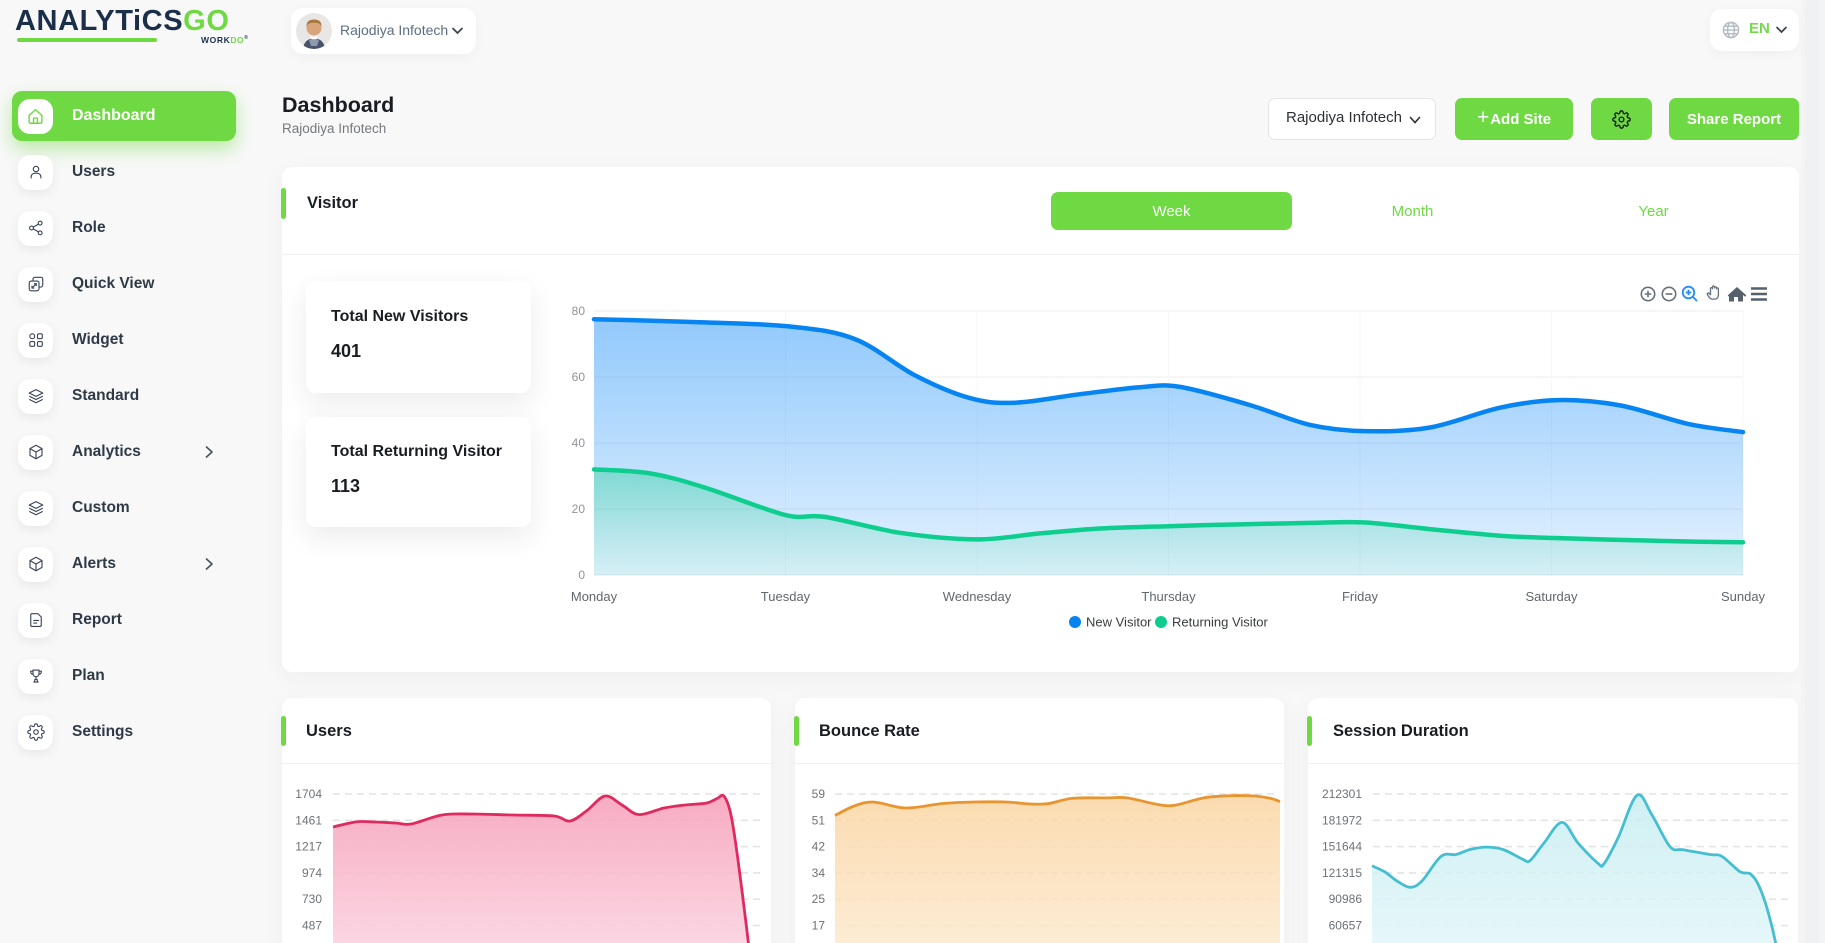 The height and width of the screenshot is (943, 1825). What do you see at coordinates (1743, 596) in the screenshot?
I see `svg-text: Sunday` at bounding box center [1743, 596].